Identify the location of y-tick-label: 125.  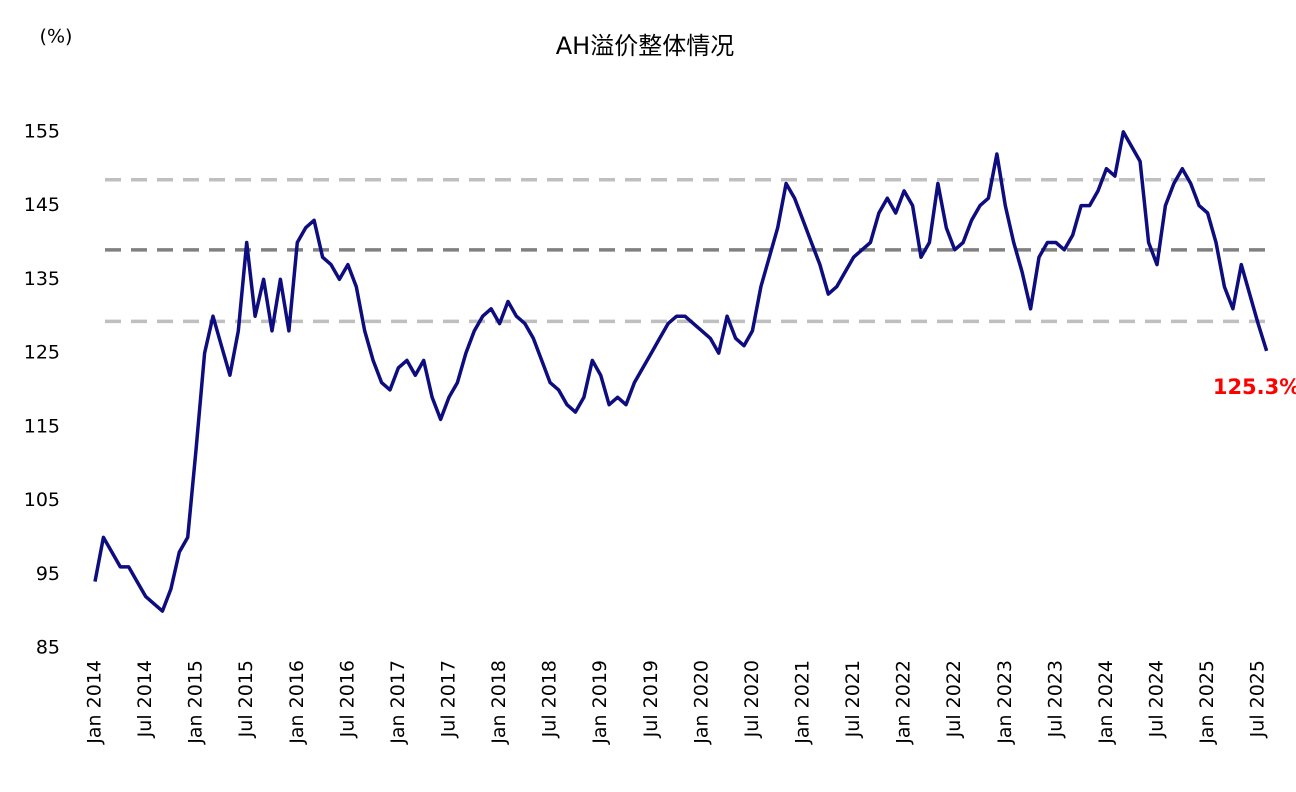
(42, 353).